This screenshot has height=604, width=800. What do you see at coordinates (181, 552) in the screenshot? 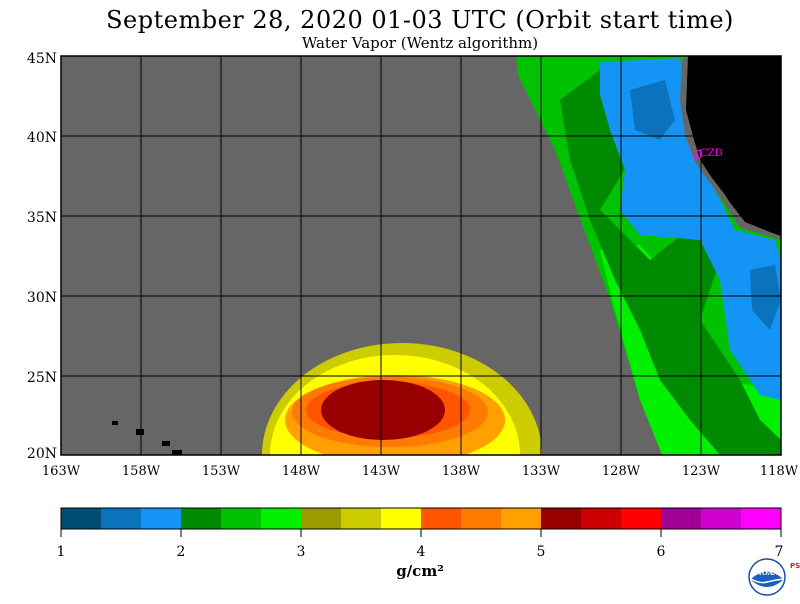
I see `colorbar-tick-label: 2` at bounding box center [181, 552].